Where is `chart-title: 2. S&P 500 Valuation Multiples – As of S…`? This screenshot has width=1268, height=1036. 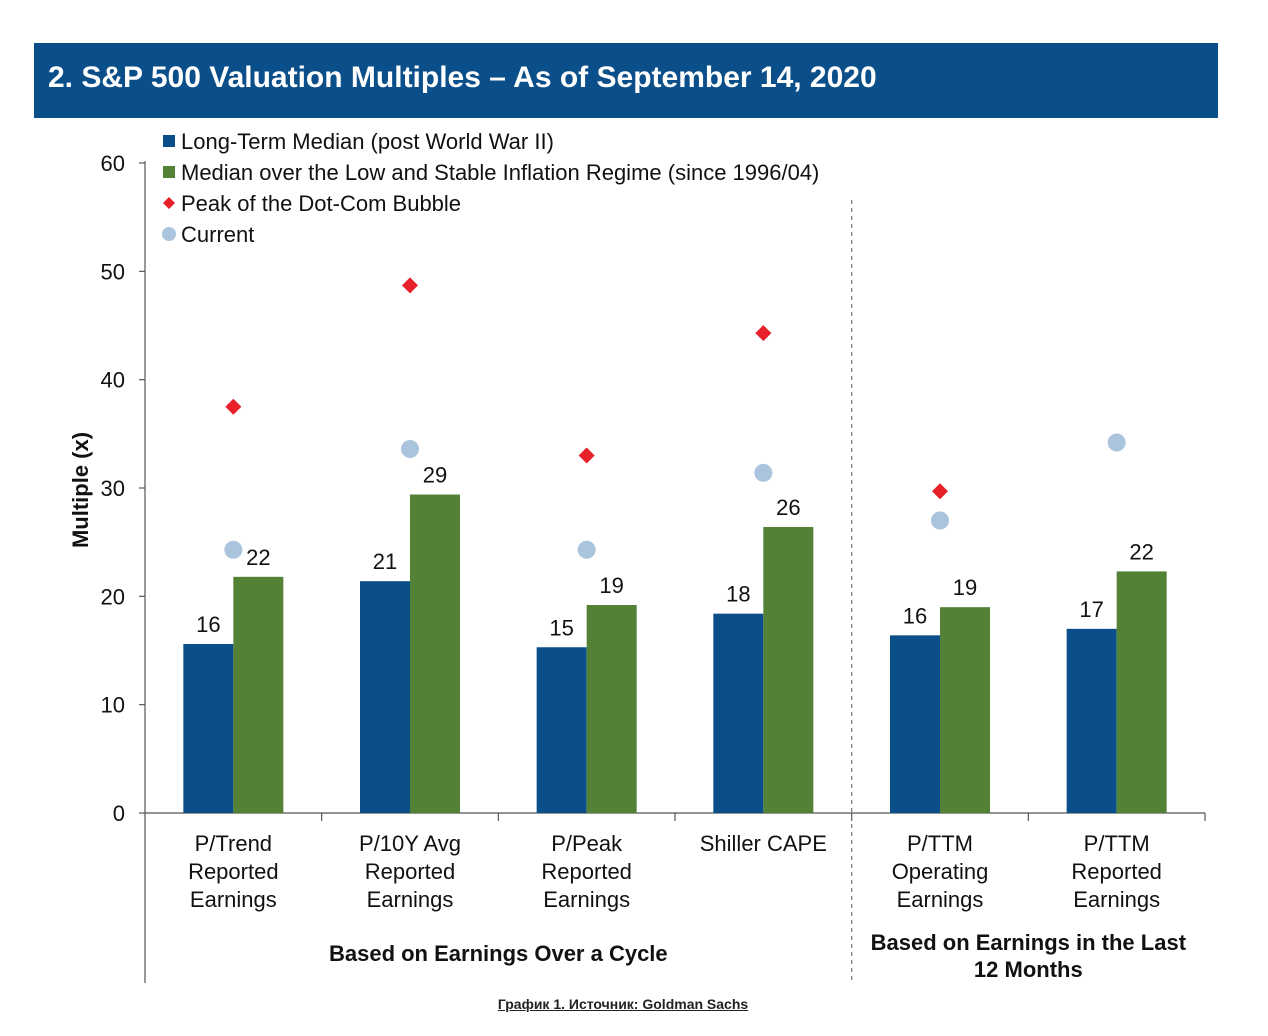 chart-title: 2. S&P 500 Valuation Multiples – As of S… is located at coordinates (462, 77).